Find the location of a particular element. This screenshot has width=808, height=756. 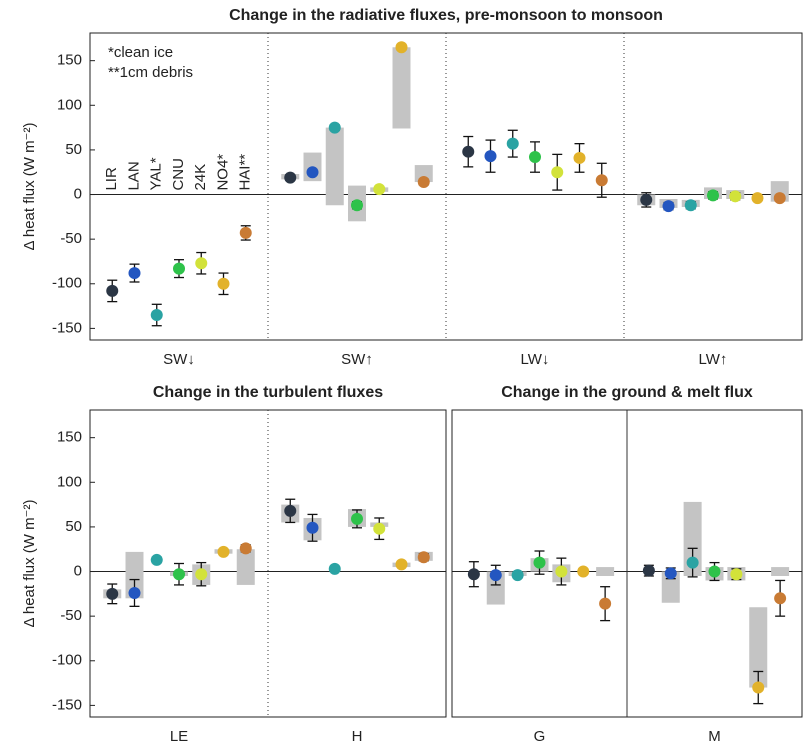

x-tick-label: SW↓ is located at coordinates (179, 359).